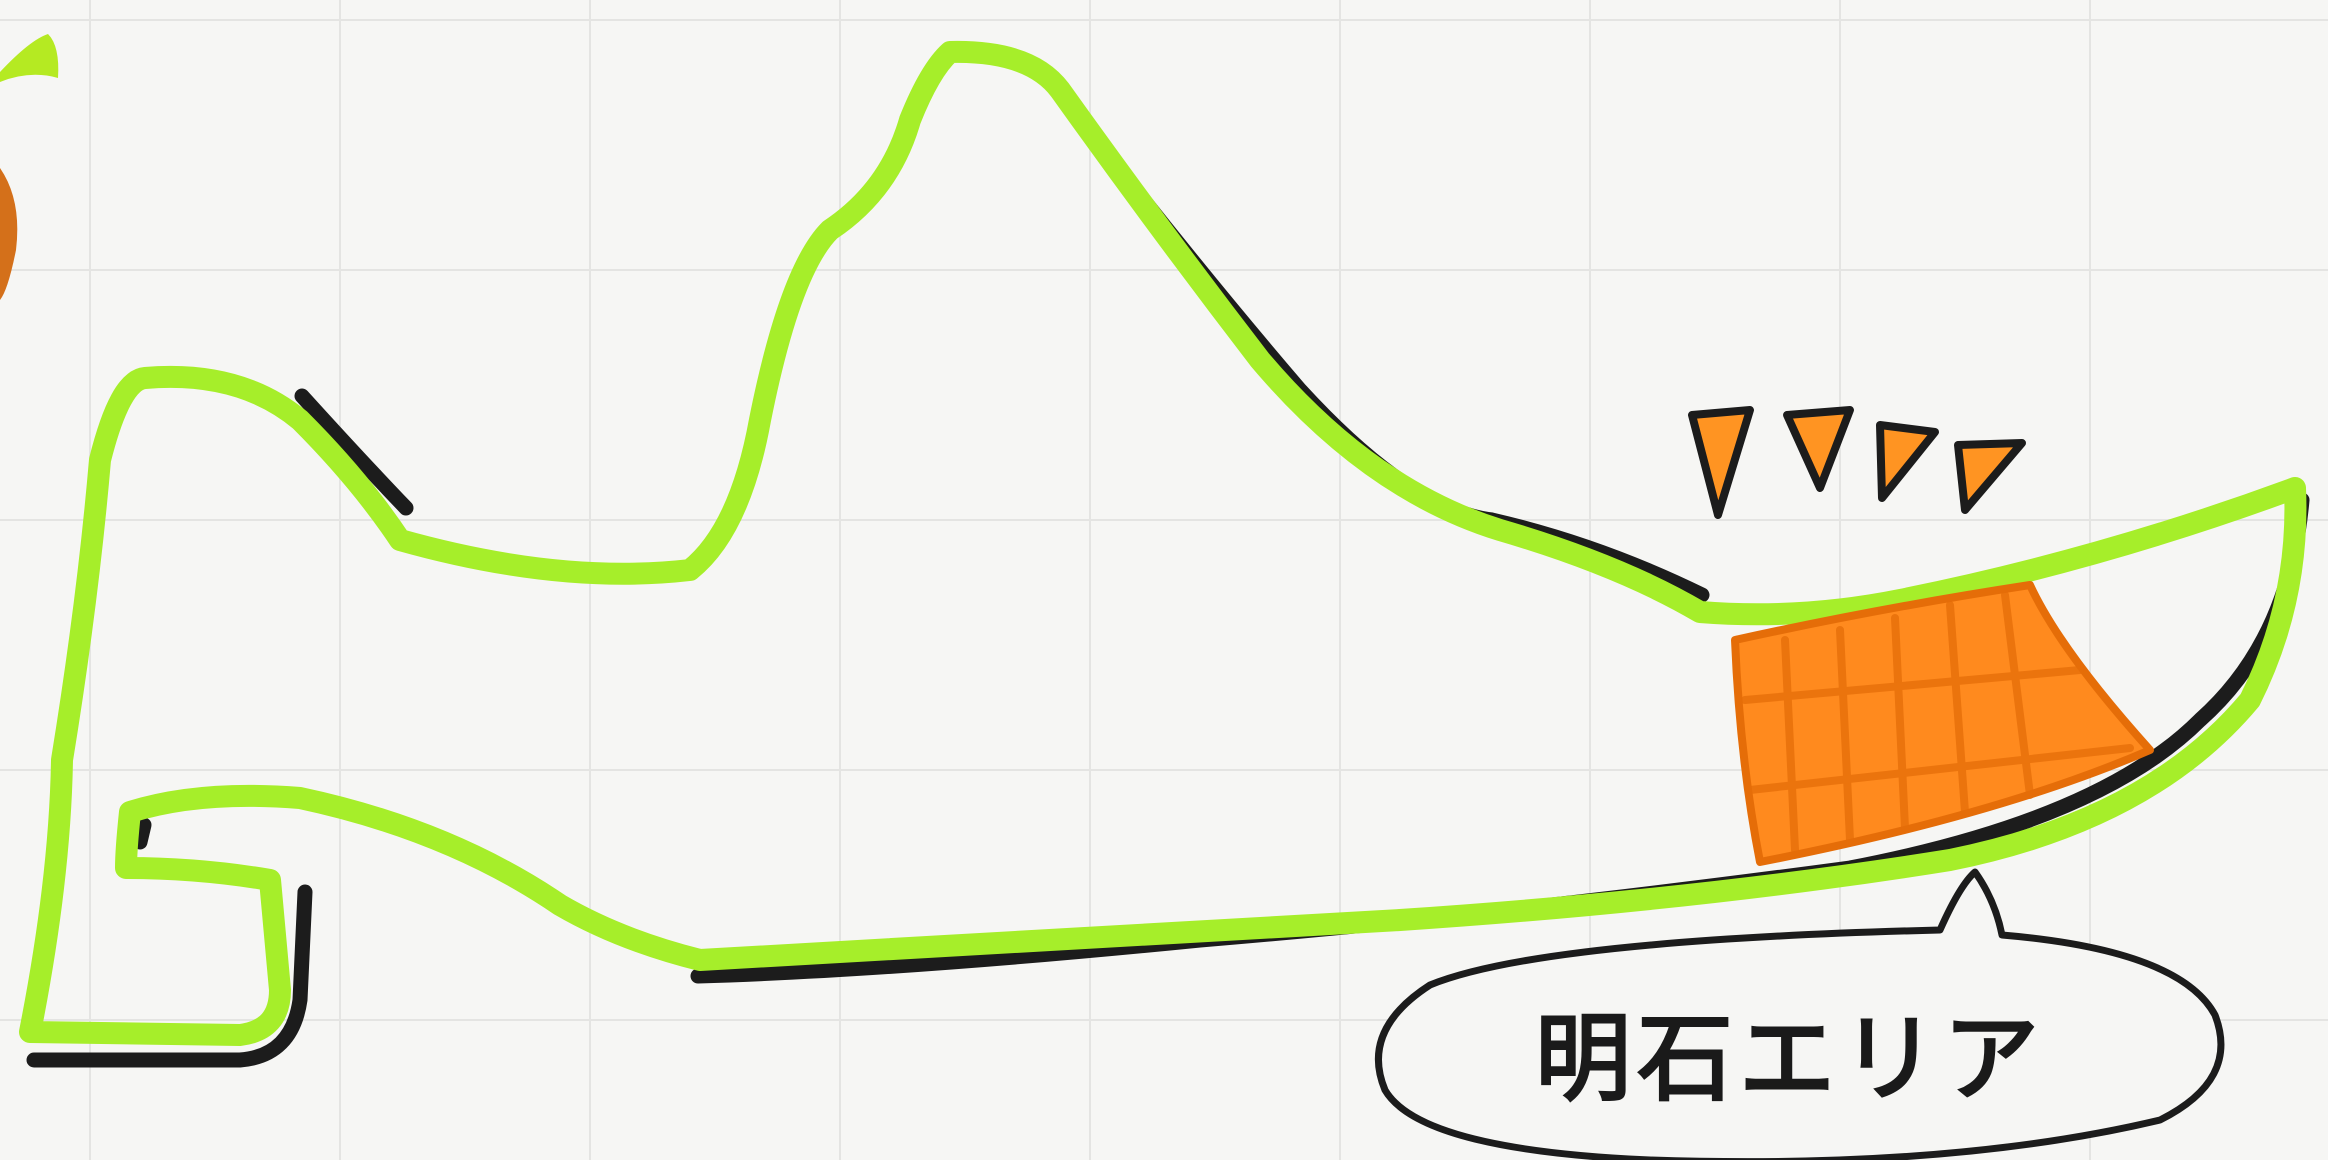 The width and height of the screenshot is (2328, 1160). I want to click on highlighted-area, so click(1942, 723).